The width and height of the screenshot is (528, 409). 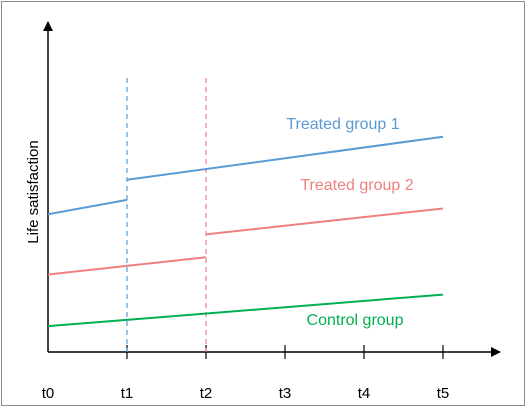 What do you see at coordinates (443, 393) in the screenshot?
I see `x-tick-label-t5: t5` at bounding box center [443, 393].